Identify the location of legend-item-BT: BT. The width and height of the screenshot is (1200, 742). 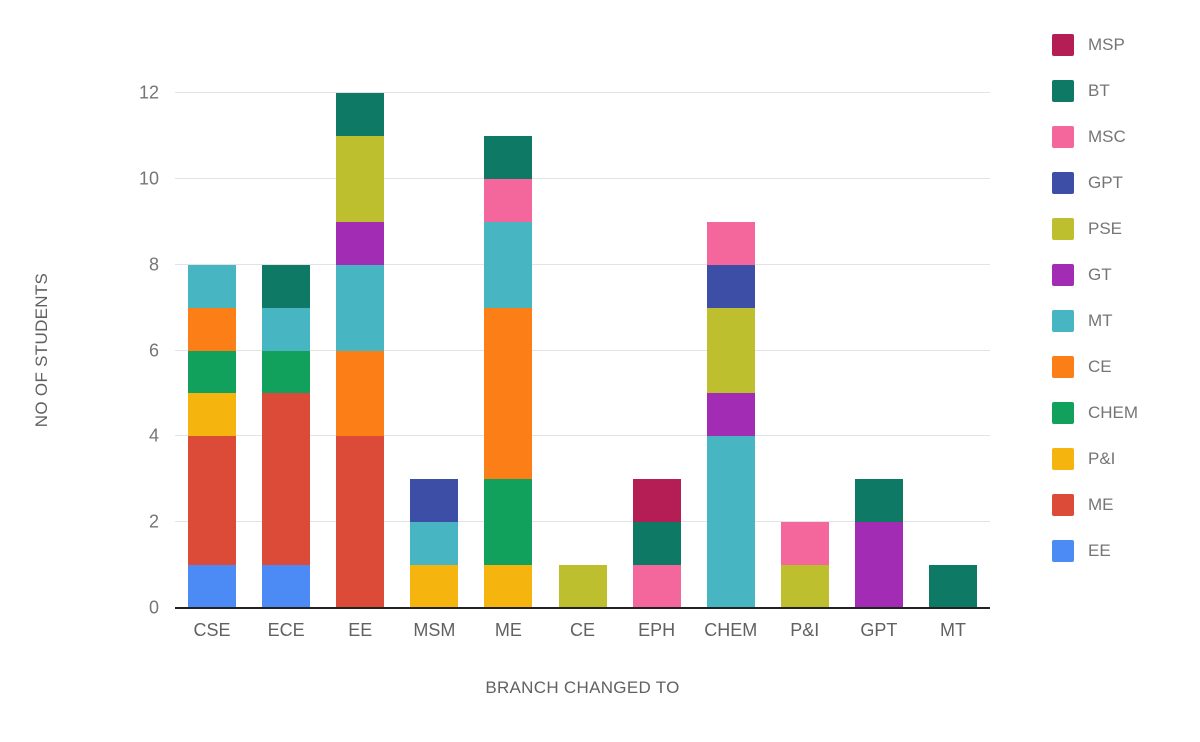
(1095, 91).